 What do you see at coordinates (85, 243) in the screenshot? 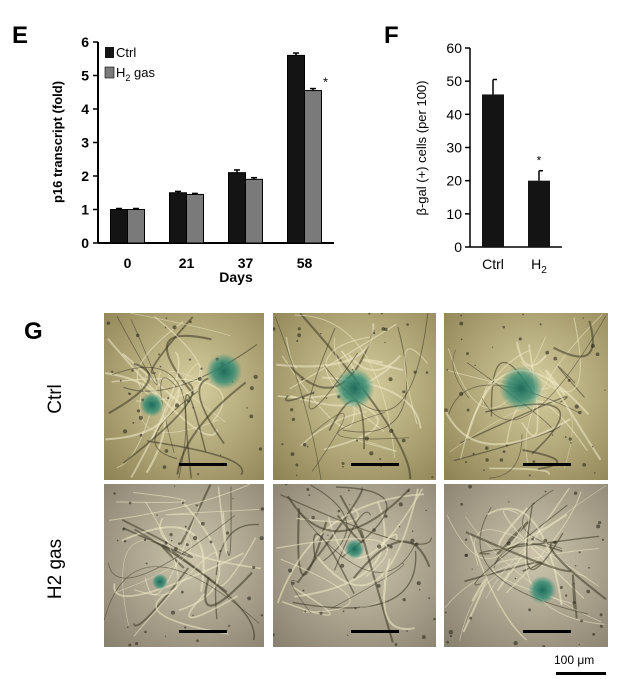
I see `chart-e-y-tick-label: 0` at bounding box center [85, 243].